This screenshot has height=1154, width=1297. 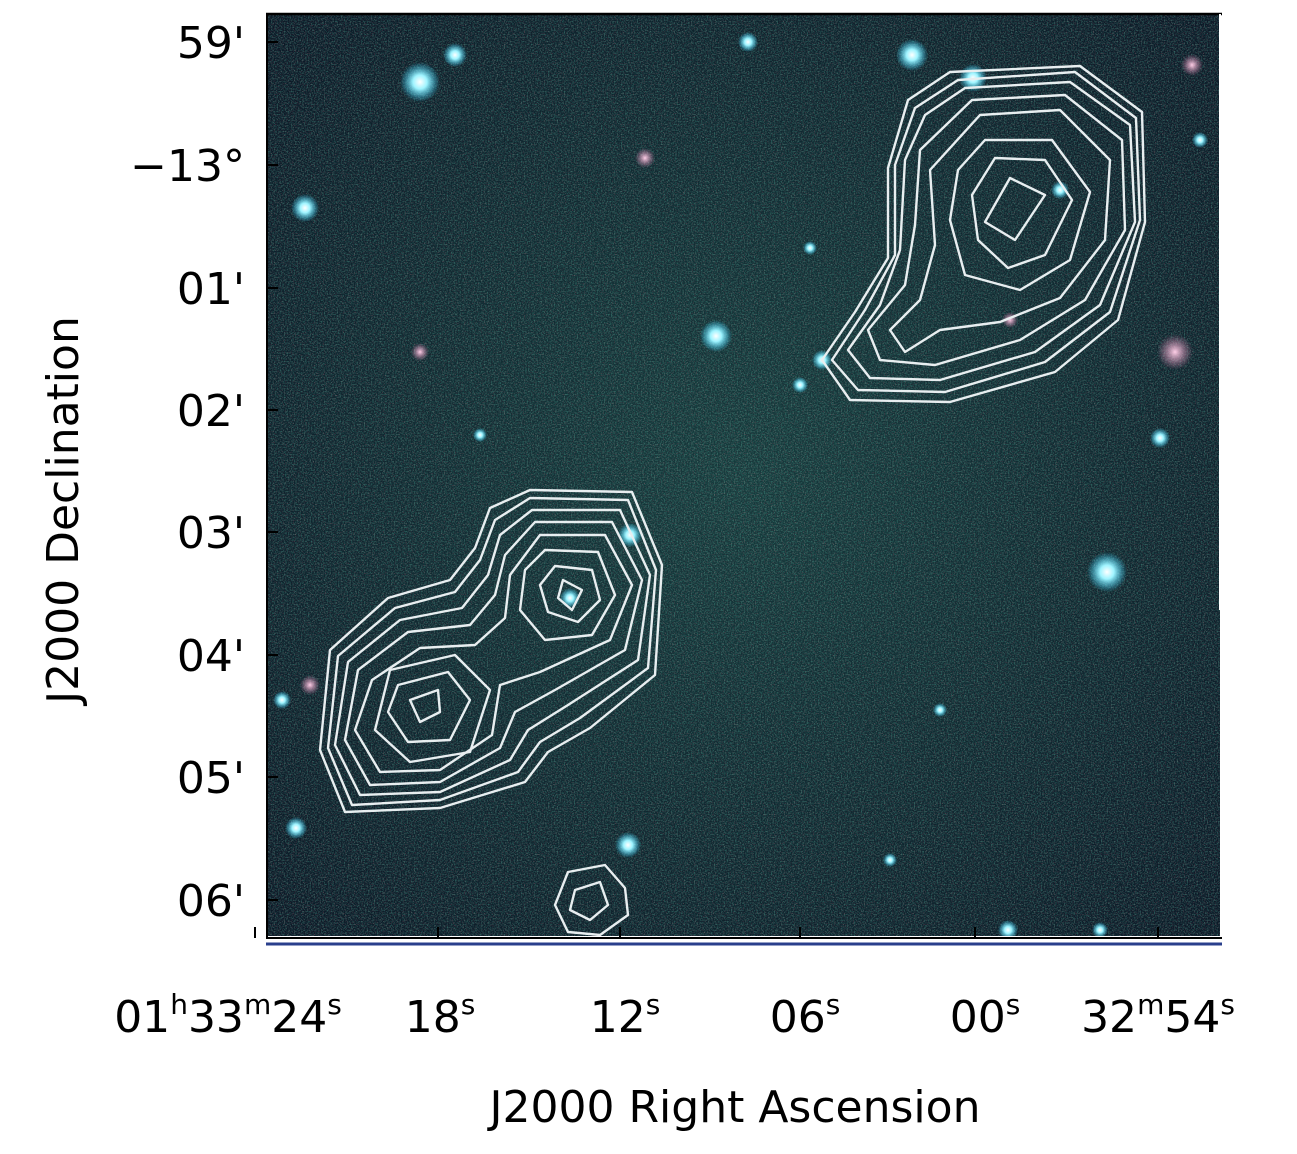 What do you see at coordinates (734, 1107) in the screenshot?
I see `x-axis-title: J2000 Right Ascension` at bounding box center [734, 1107].